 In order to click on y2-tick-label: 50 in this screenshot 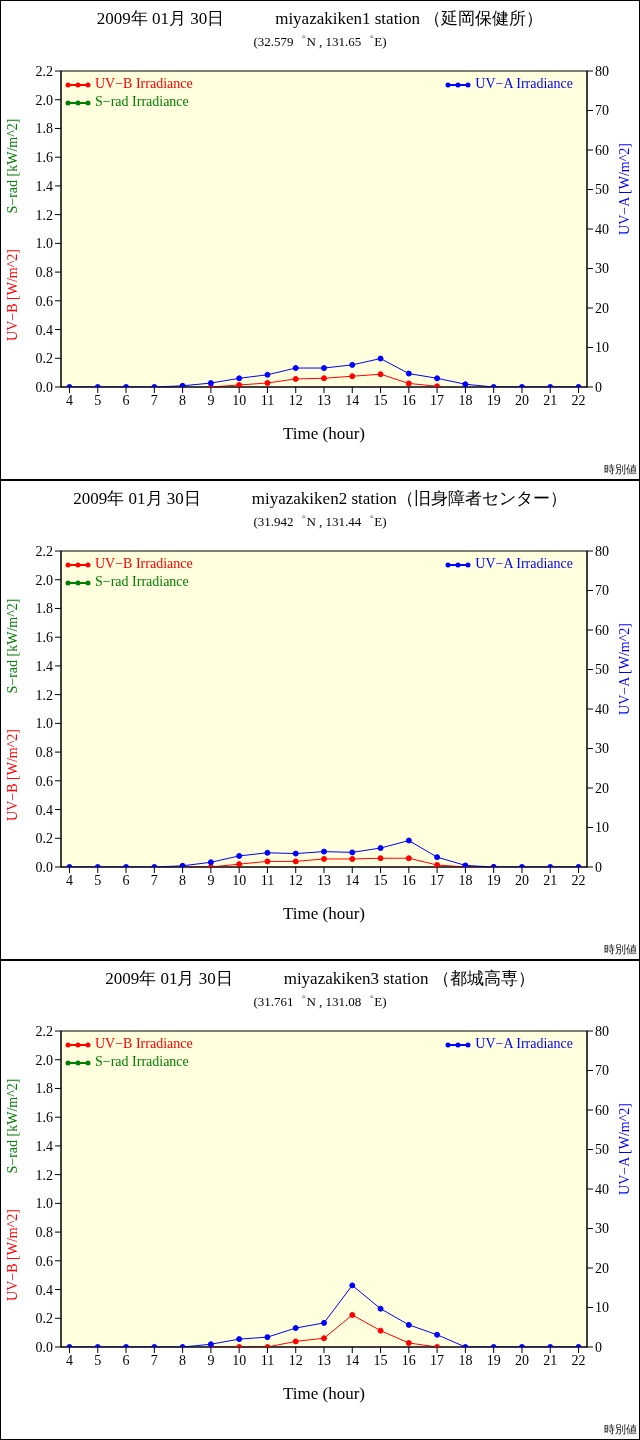, I will do `click(602, 670)`.